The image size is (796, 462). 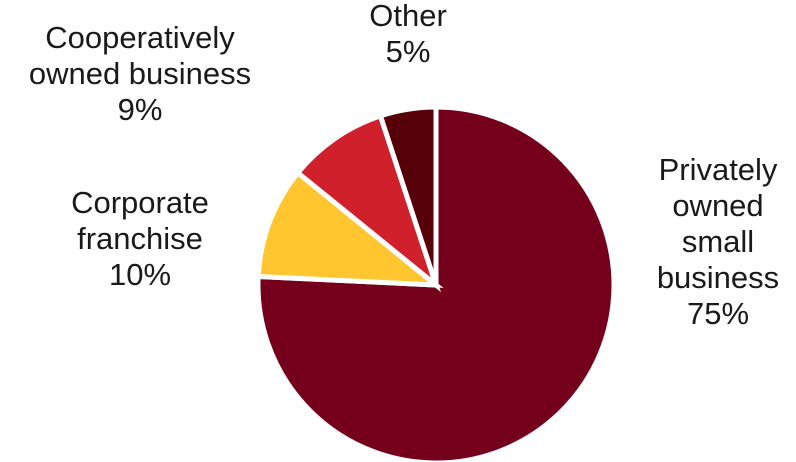 I want to click on pie-label-line: franchise, so click(x=140, y=238).